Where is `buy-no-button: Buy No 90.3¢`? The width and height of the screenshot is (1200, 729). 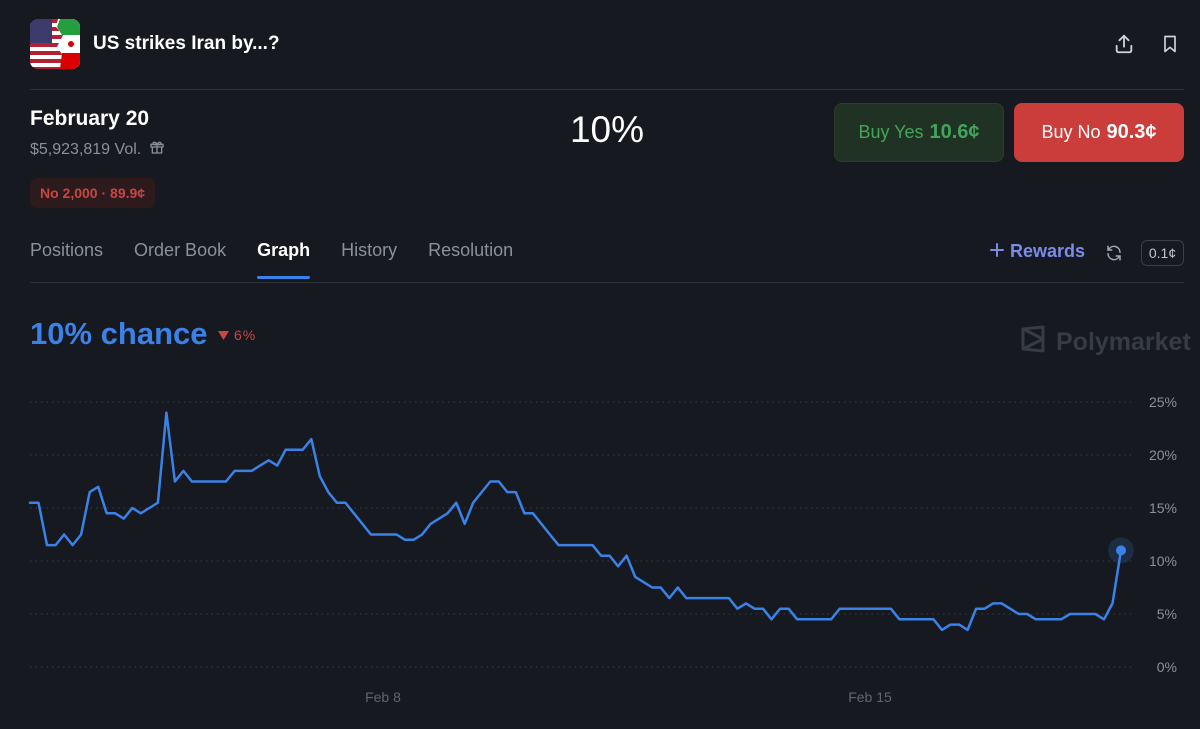
buy-no-button: Buy No 90.3¢ is located at coordinates (1099, 132).